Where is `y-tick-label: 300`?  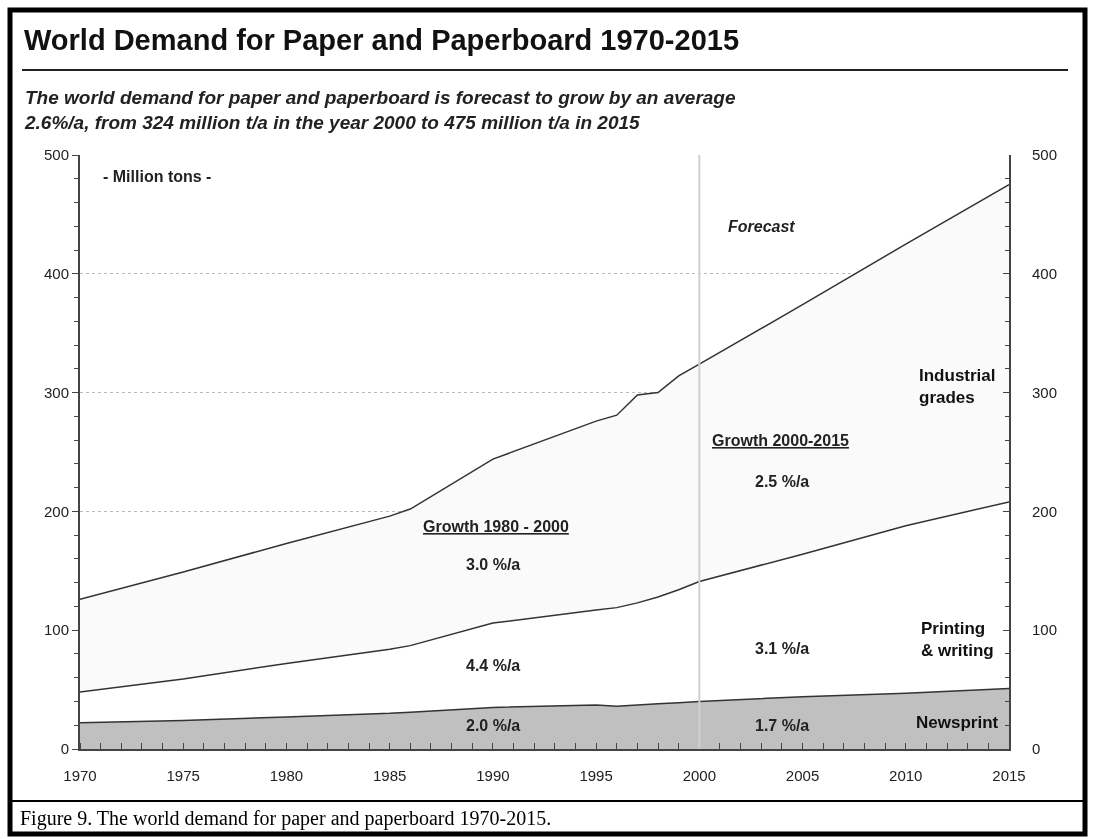
y-tick-label: 300 is located at coordinates (1045, 392).